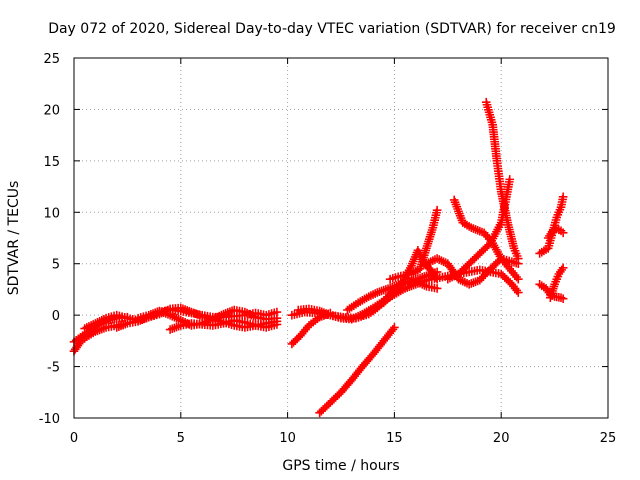  Describe the element at coordinates (340, 466) in the screenshot. I see `x-axis-label: GPS time / hours` at that location.